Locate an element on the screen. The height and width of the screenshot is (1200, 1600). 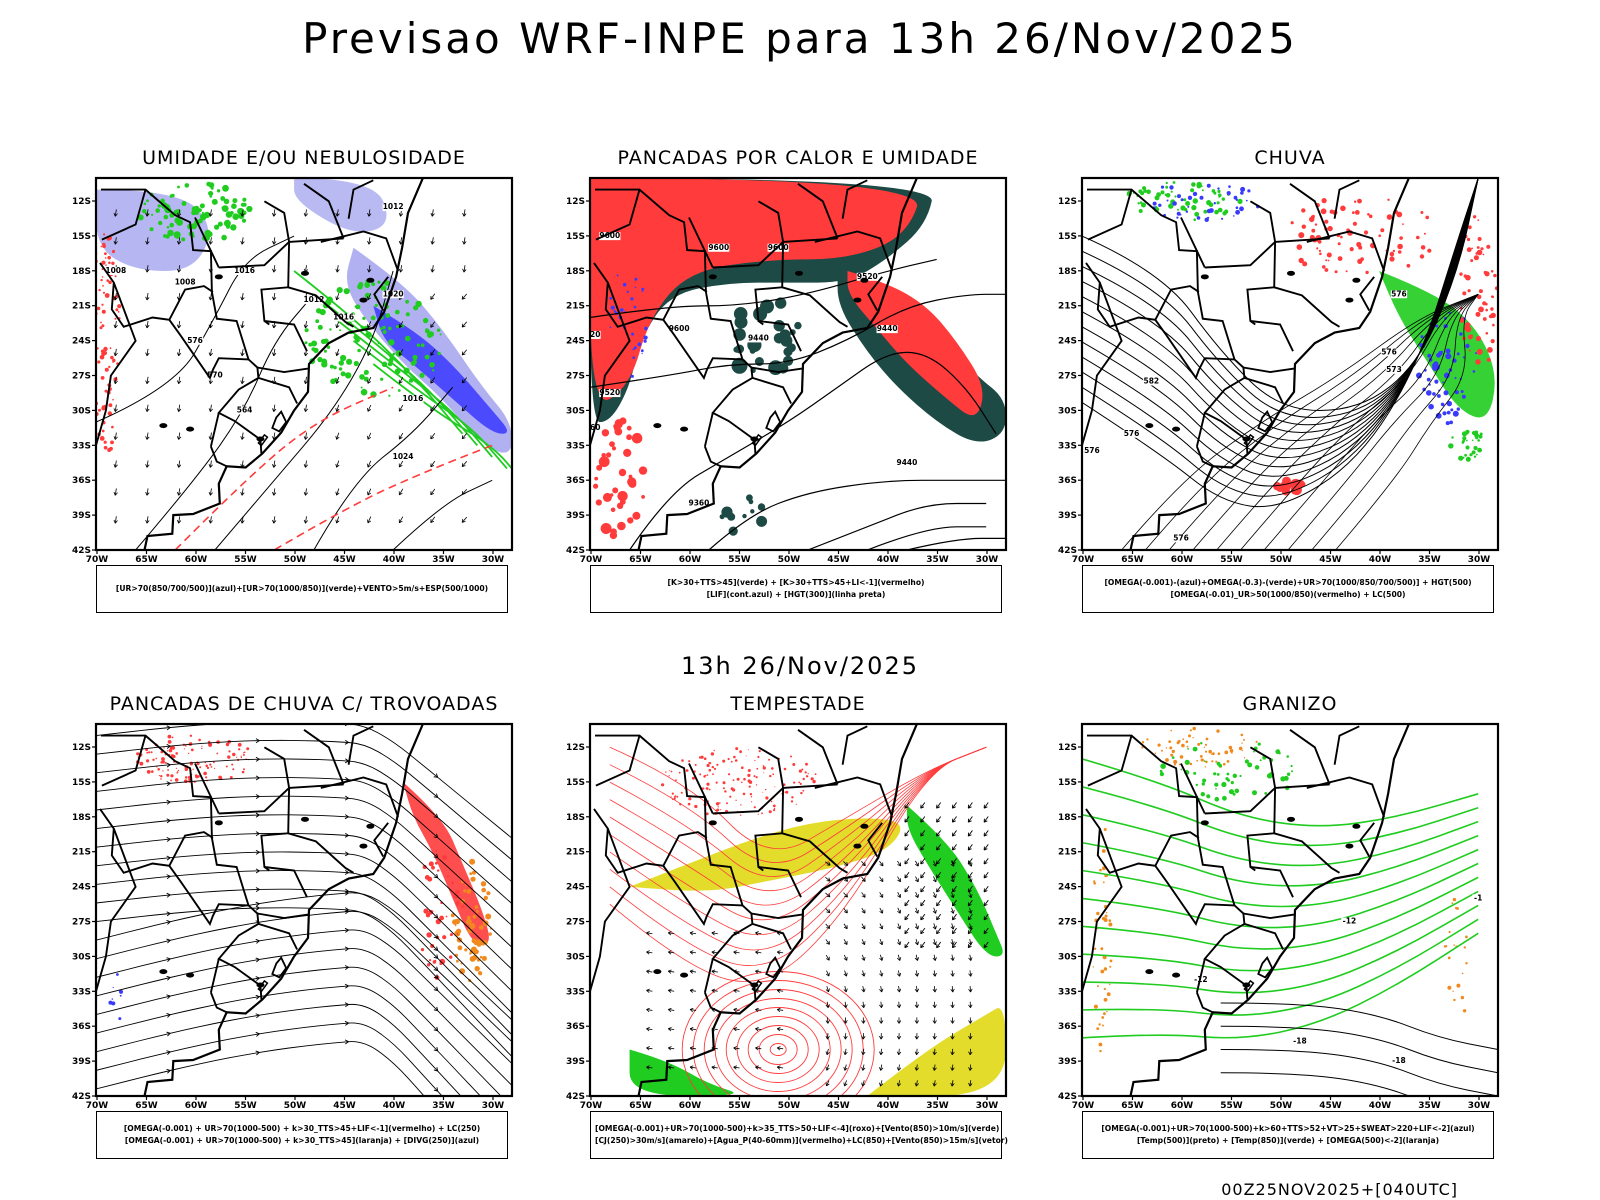
panel-title: UMIDADE E/OU NEBULOSIDADE is located at coordinates (304, 158).